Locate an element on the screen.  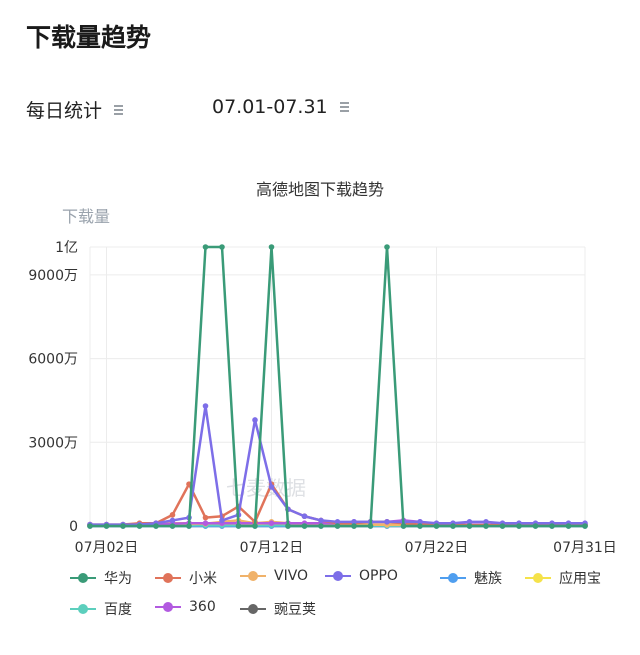
daily-stat-label: 每日统计 is located at coordinates (64, 111).